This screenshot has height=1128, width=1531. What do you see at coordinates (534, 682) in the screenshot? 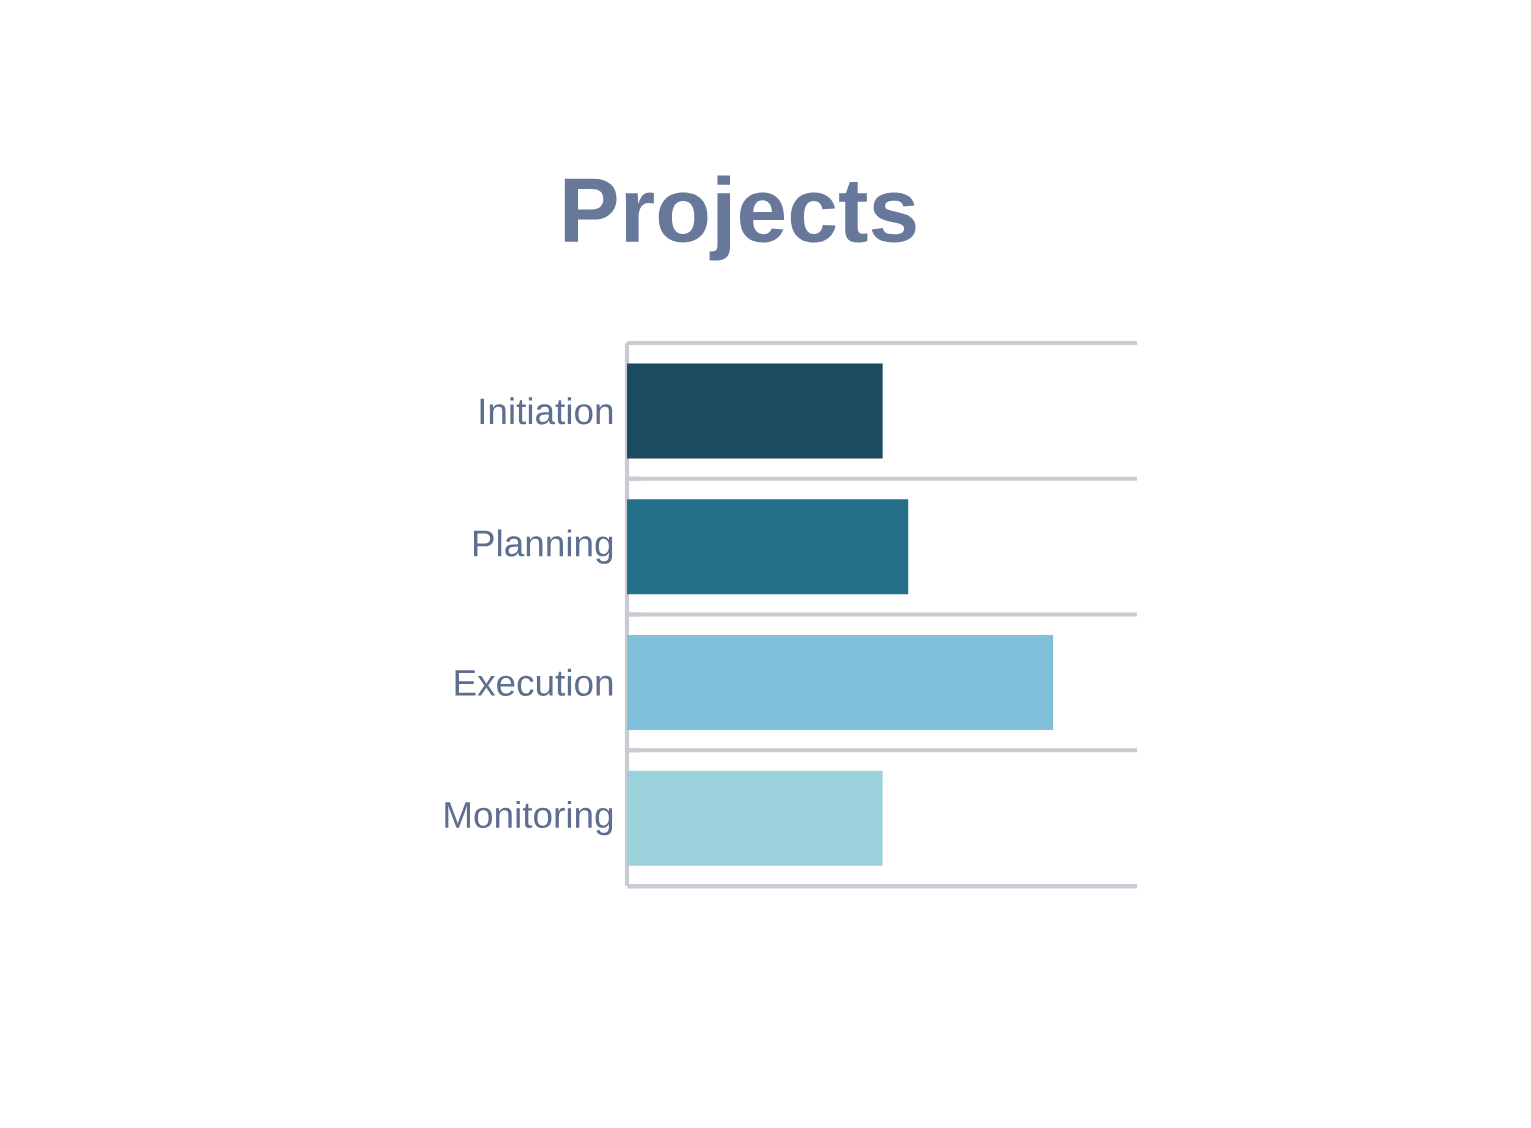
I see `y-tick-label: Execution` at bounding box center [534, 682].